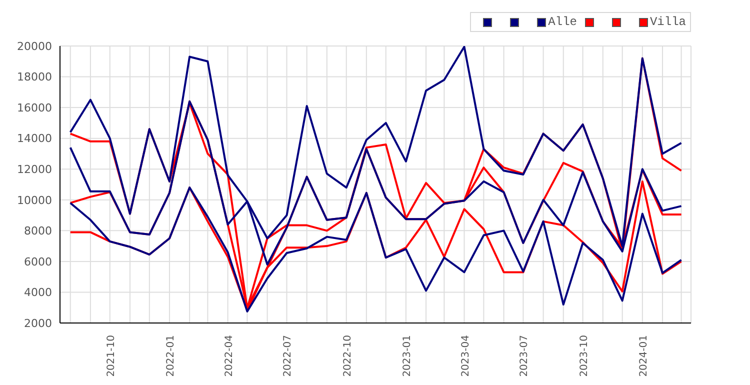  Describe the element at coordinates (170, 356) in the screenshot. I see `x-tick-label: 2022-01` at that location.